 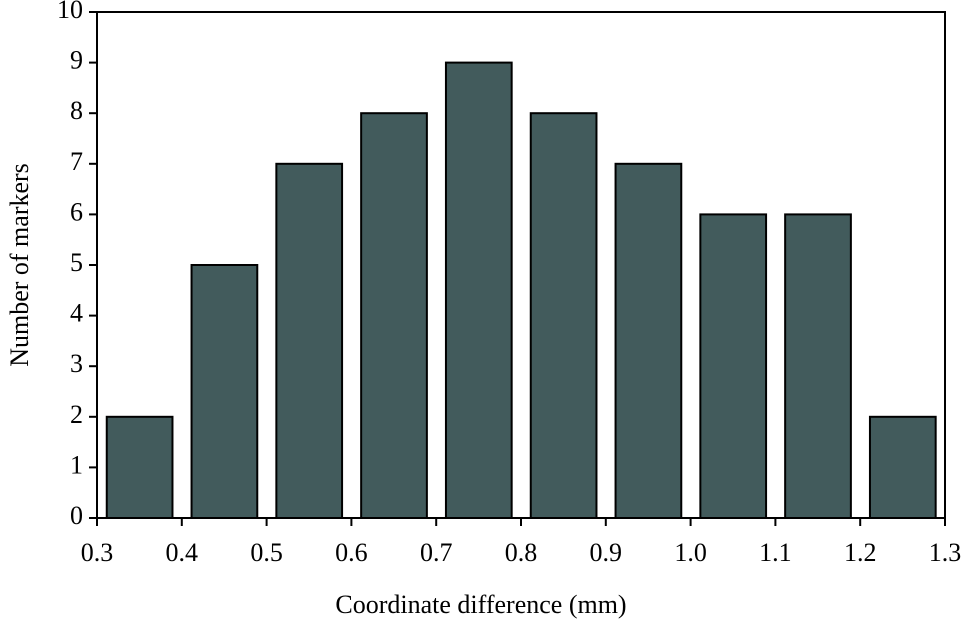 I want to click on y-tick-label: 10, so click(x=70, y=12).